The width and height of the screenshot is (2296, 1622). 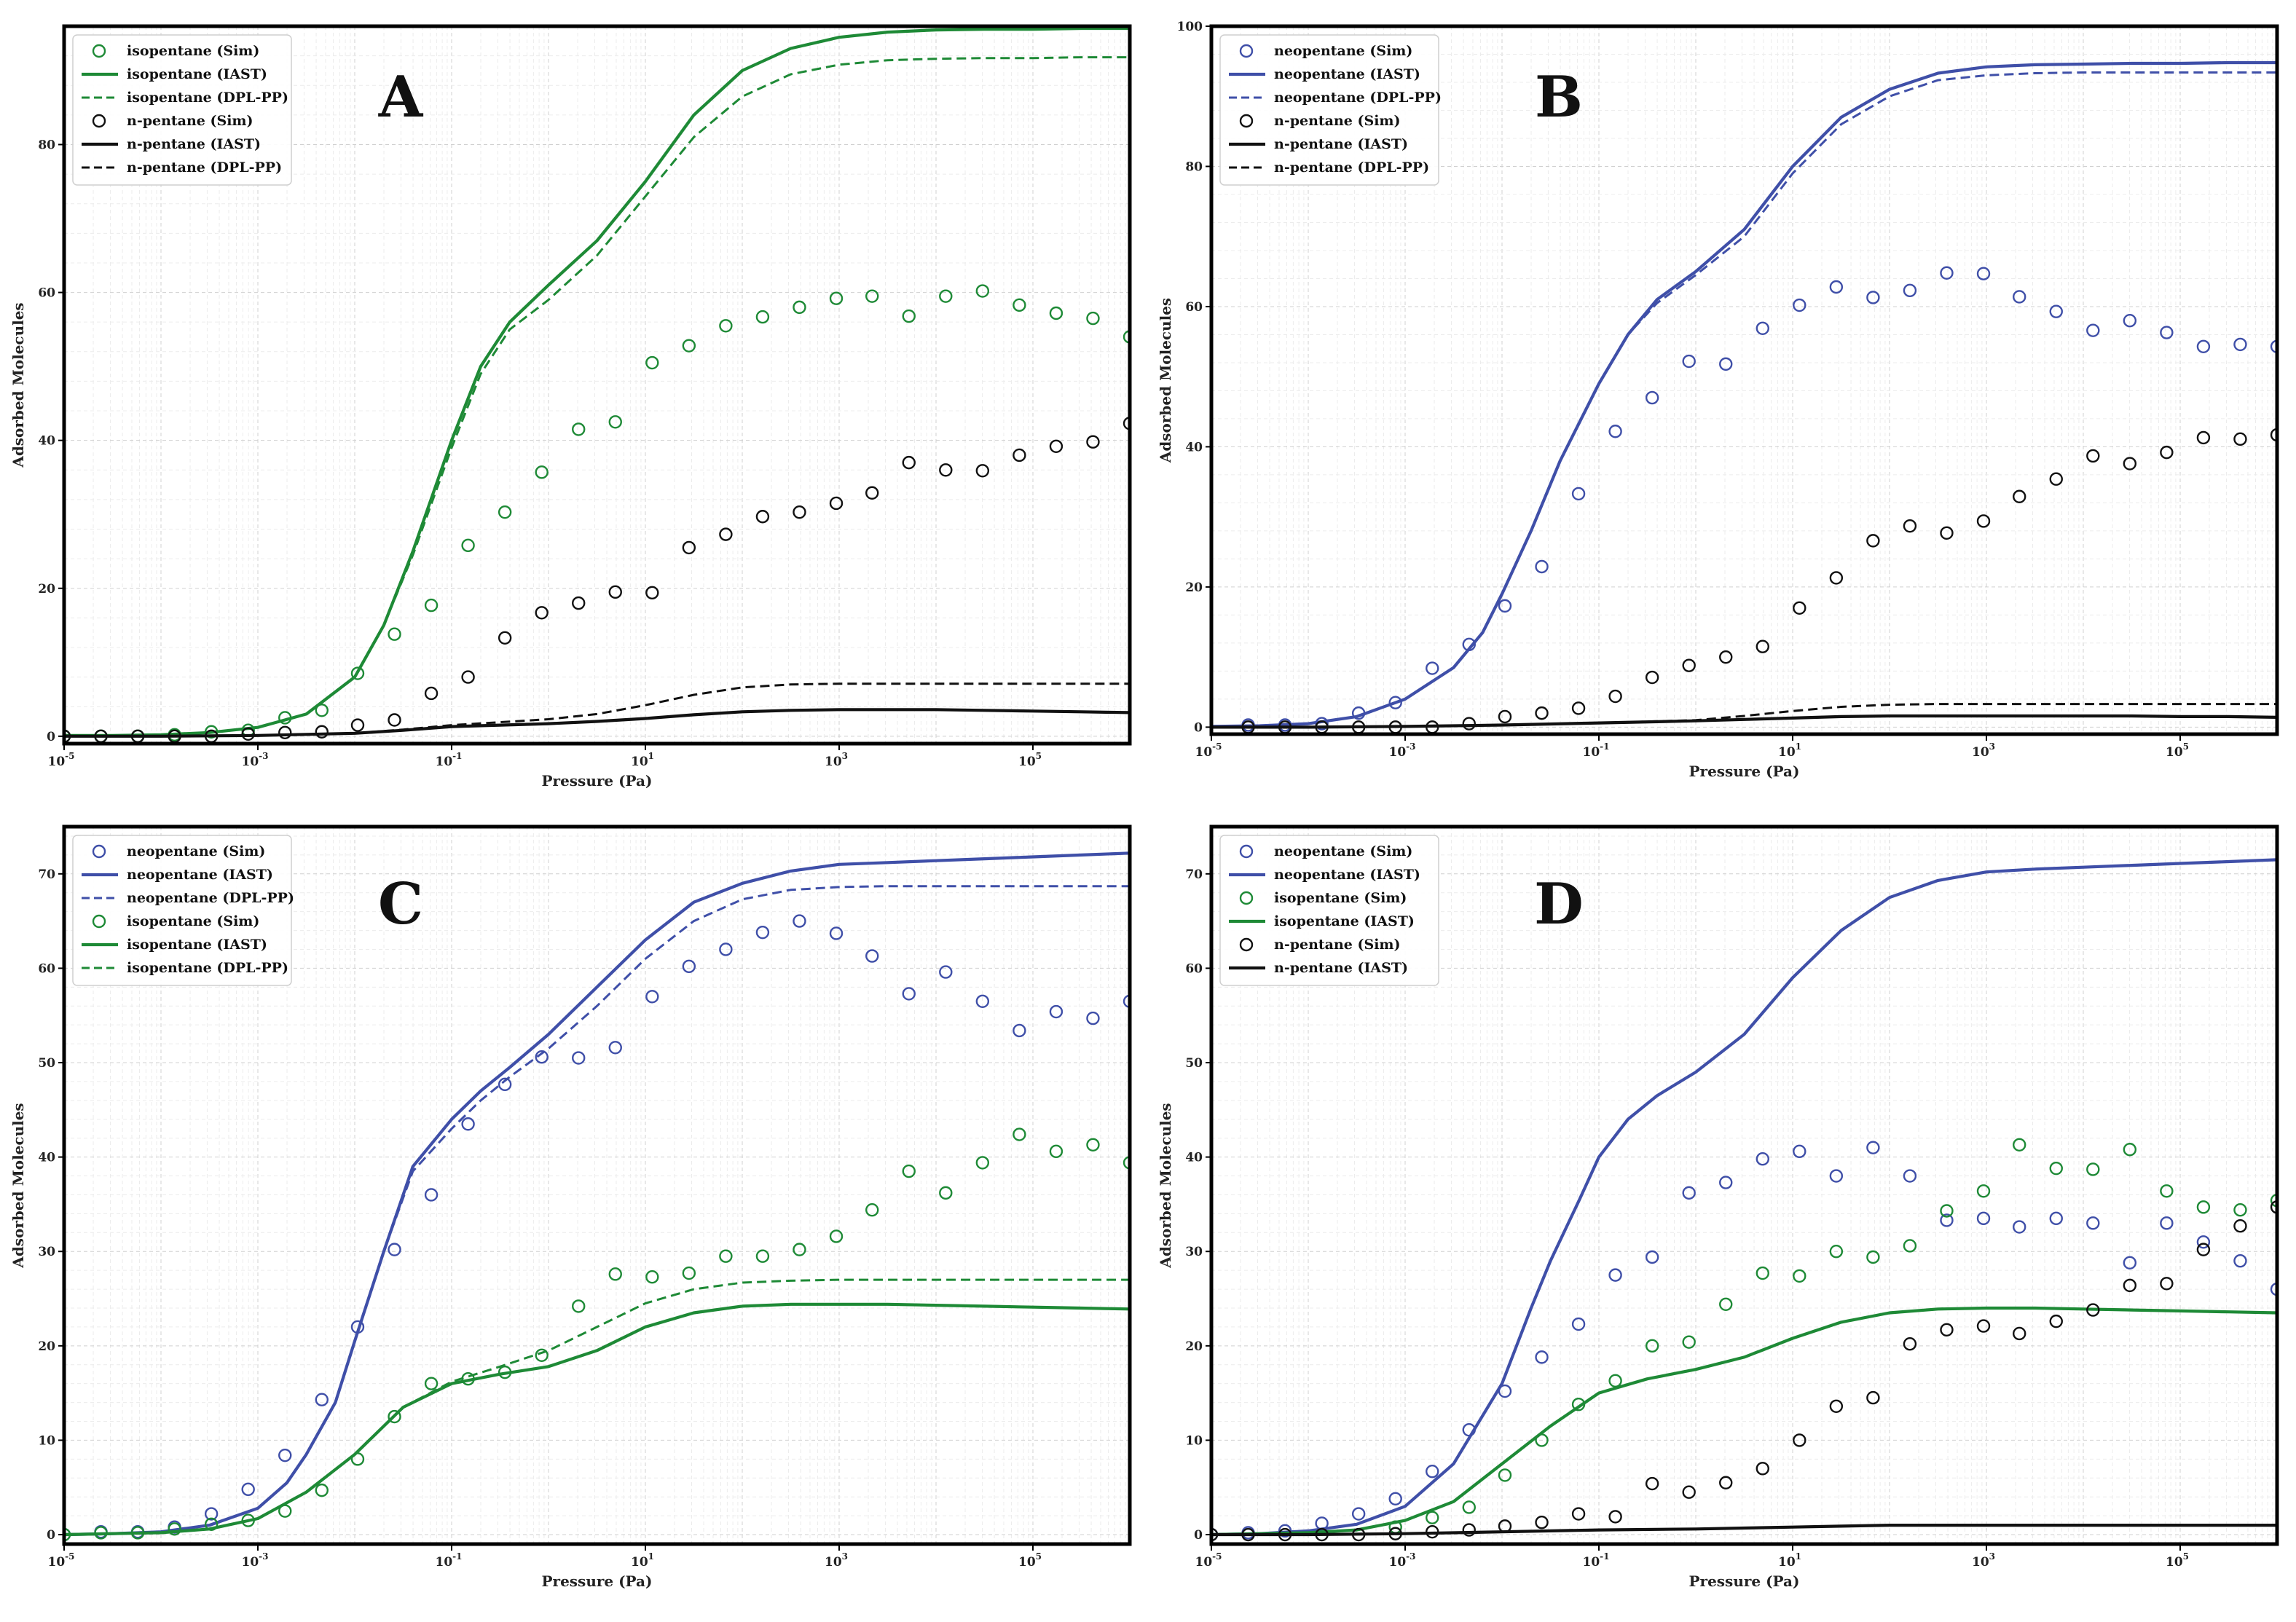 I want to click on panel-a-ytick-label: 80, so click(x=47, y=145).